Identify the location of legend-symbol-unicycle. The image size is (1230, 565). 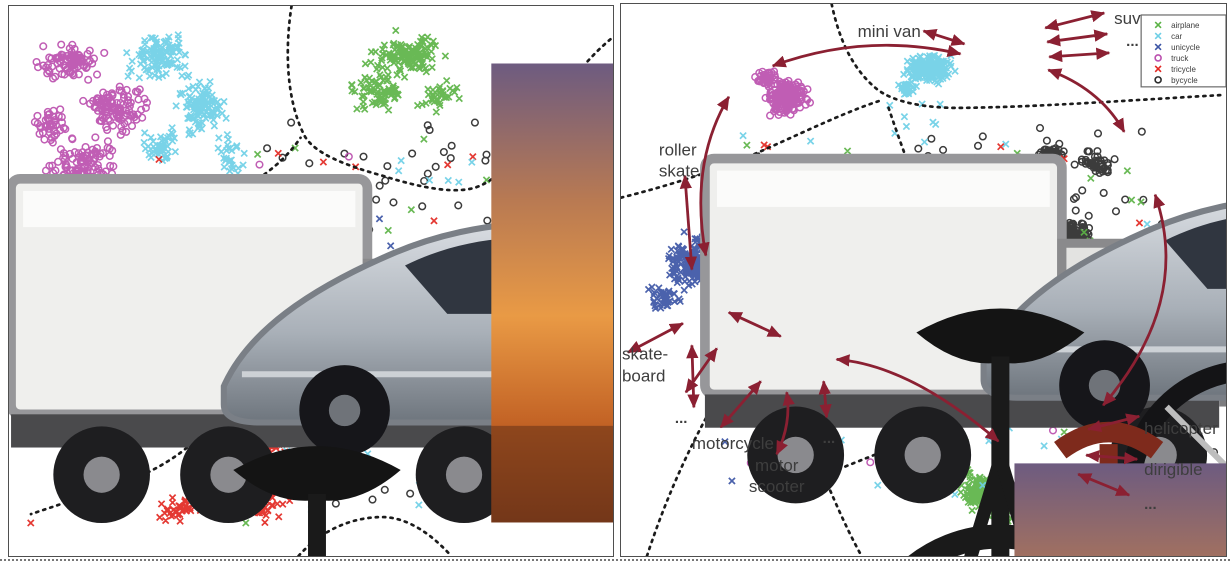
(1158, 47).